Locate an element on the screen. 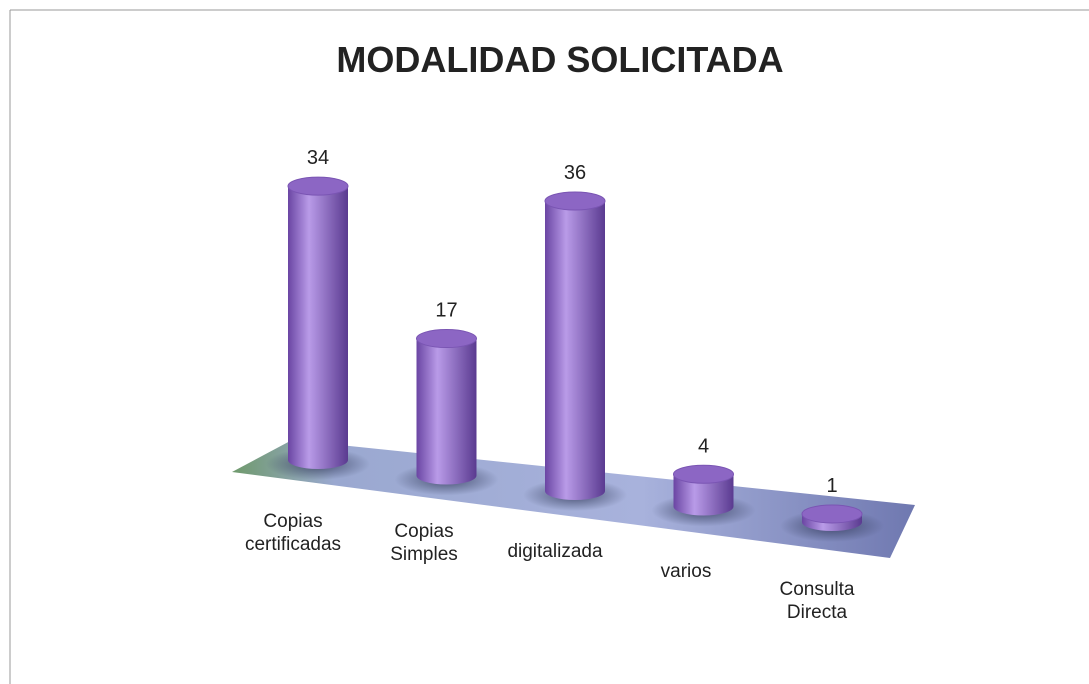 The image size is (1089, 684). category-label: digitalizada is located at coordinates (555, 551).